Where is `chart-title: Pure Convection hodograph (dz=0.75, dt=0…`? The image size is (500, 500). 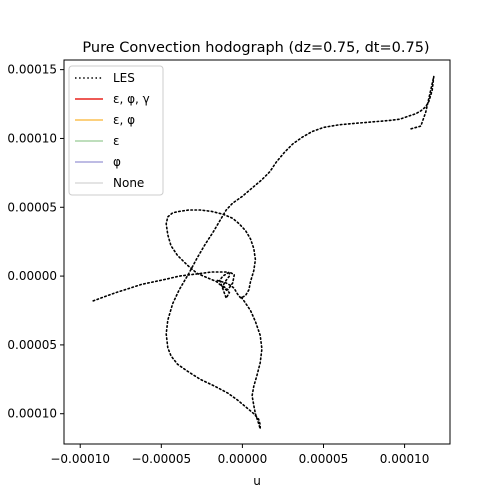
chart-title: Pure Convection hodograph (dz=0.75, dt=0… is located at coordinates (255, 48).